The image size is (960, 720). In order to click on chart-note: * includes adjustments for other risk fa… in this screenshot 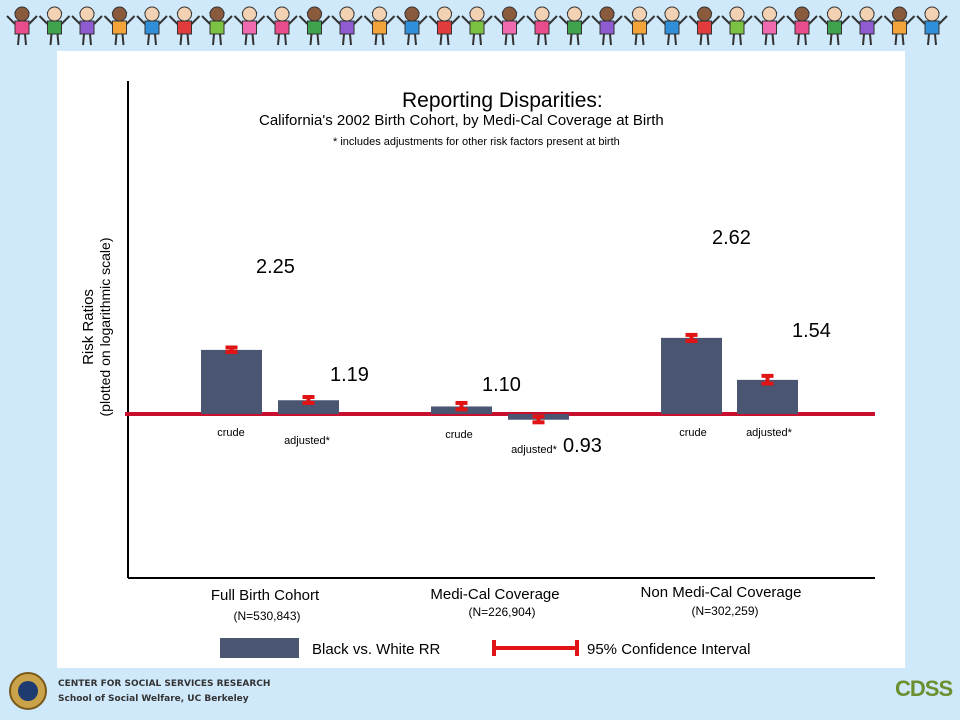, I will do `click(476, 142)`.